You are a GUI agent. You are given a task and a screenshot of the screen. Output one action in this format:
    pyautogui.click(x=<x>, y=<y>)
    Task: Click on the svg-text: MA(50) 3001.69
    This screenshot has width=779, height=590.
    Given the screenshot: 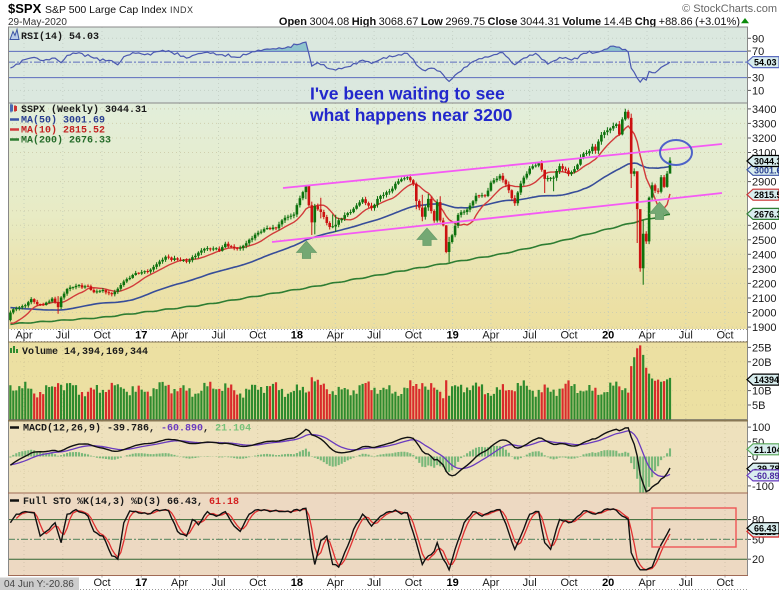 What is the action you would take?
    pyautogui.click(x=63, y=121)
    